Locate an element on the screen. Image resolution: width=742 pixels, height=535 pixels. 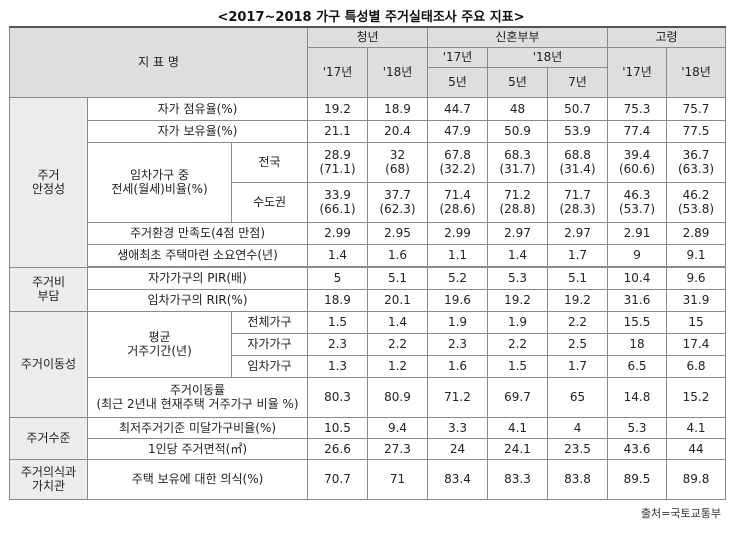
cell: 20.1 is located at coordinates (397, 300).